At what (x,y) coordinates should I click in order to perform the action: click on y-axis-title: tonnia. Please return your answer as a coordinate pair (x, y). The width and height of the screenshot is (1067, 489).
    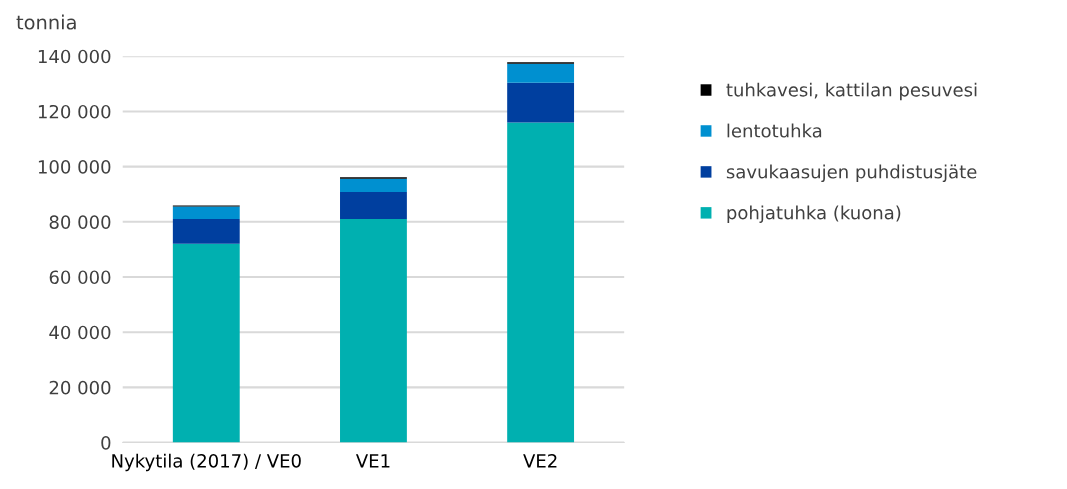
    Looking at the image, I should click on (46, 22).